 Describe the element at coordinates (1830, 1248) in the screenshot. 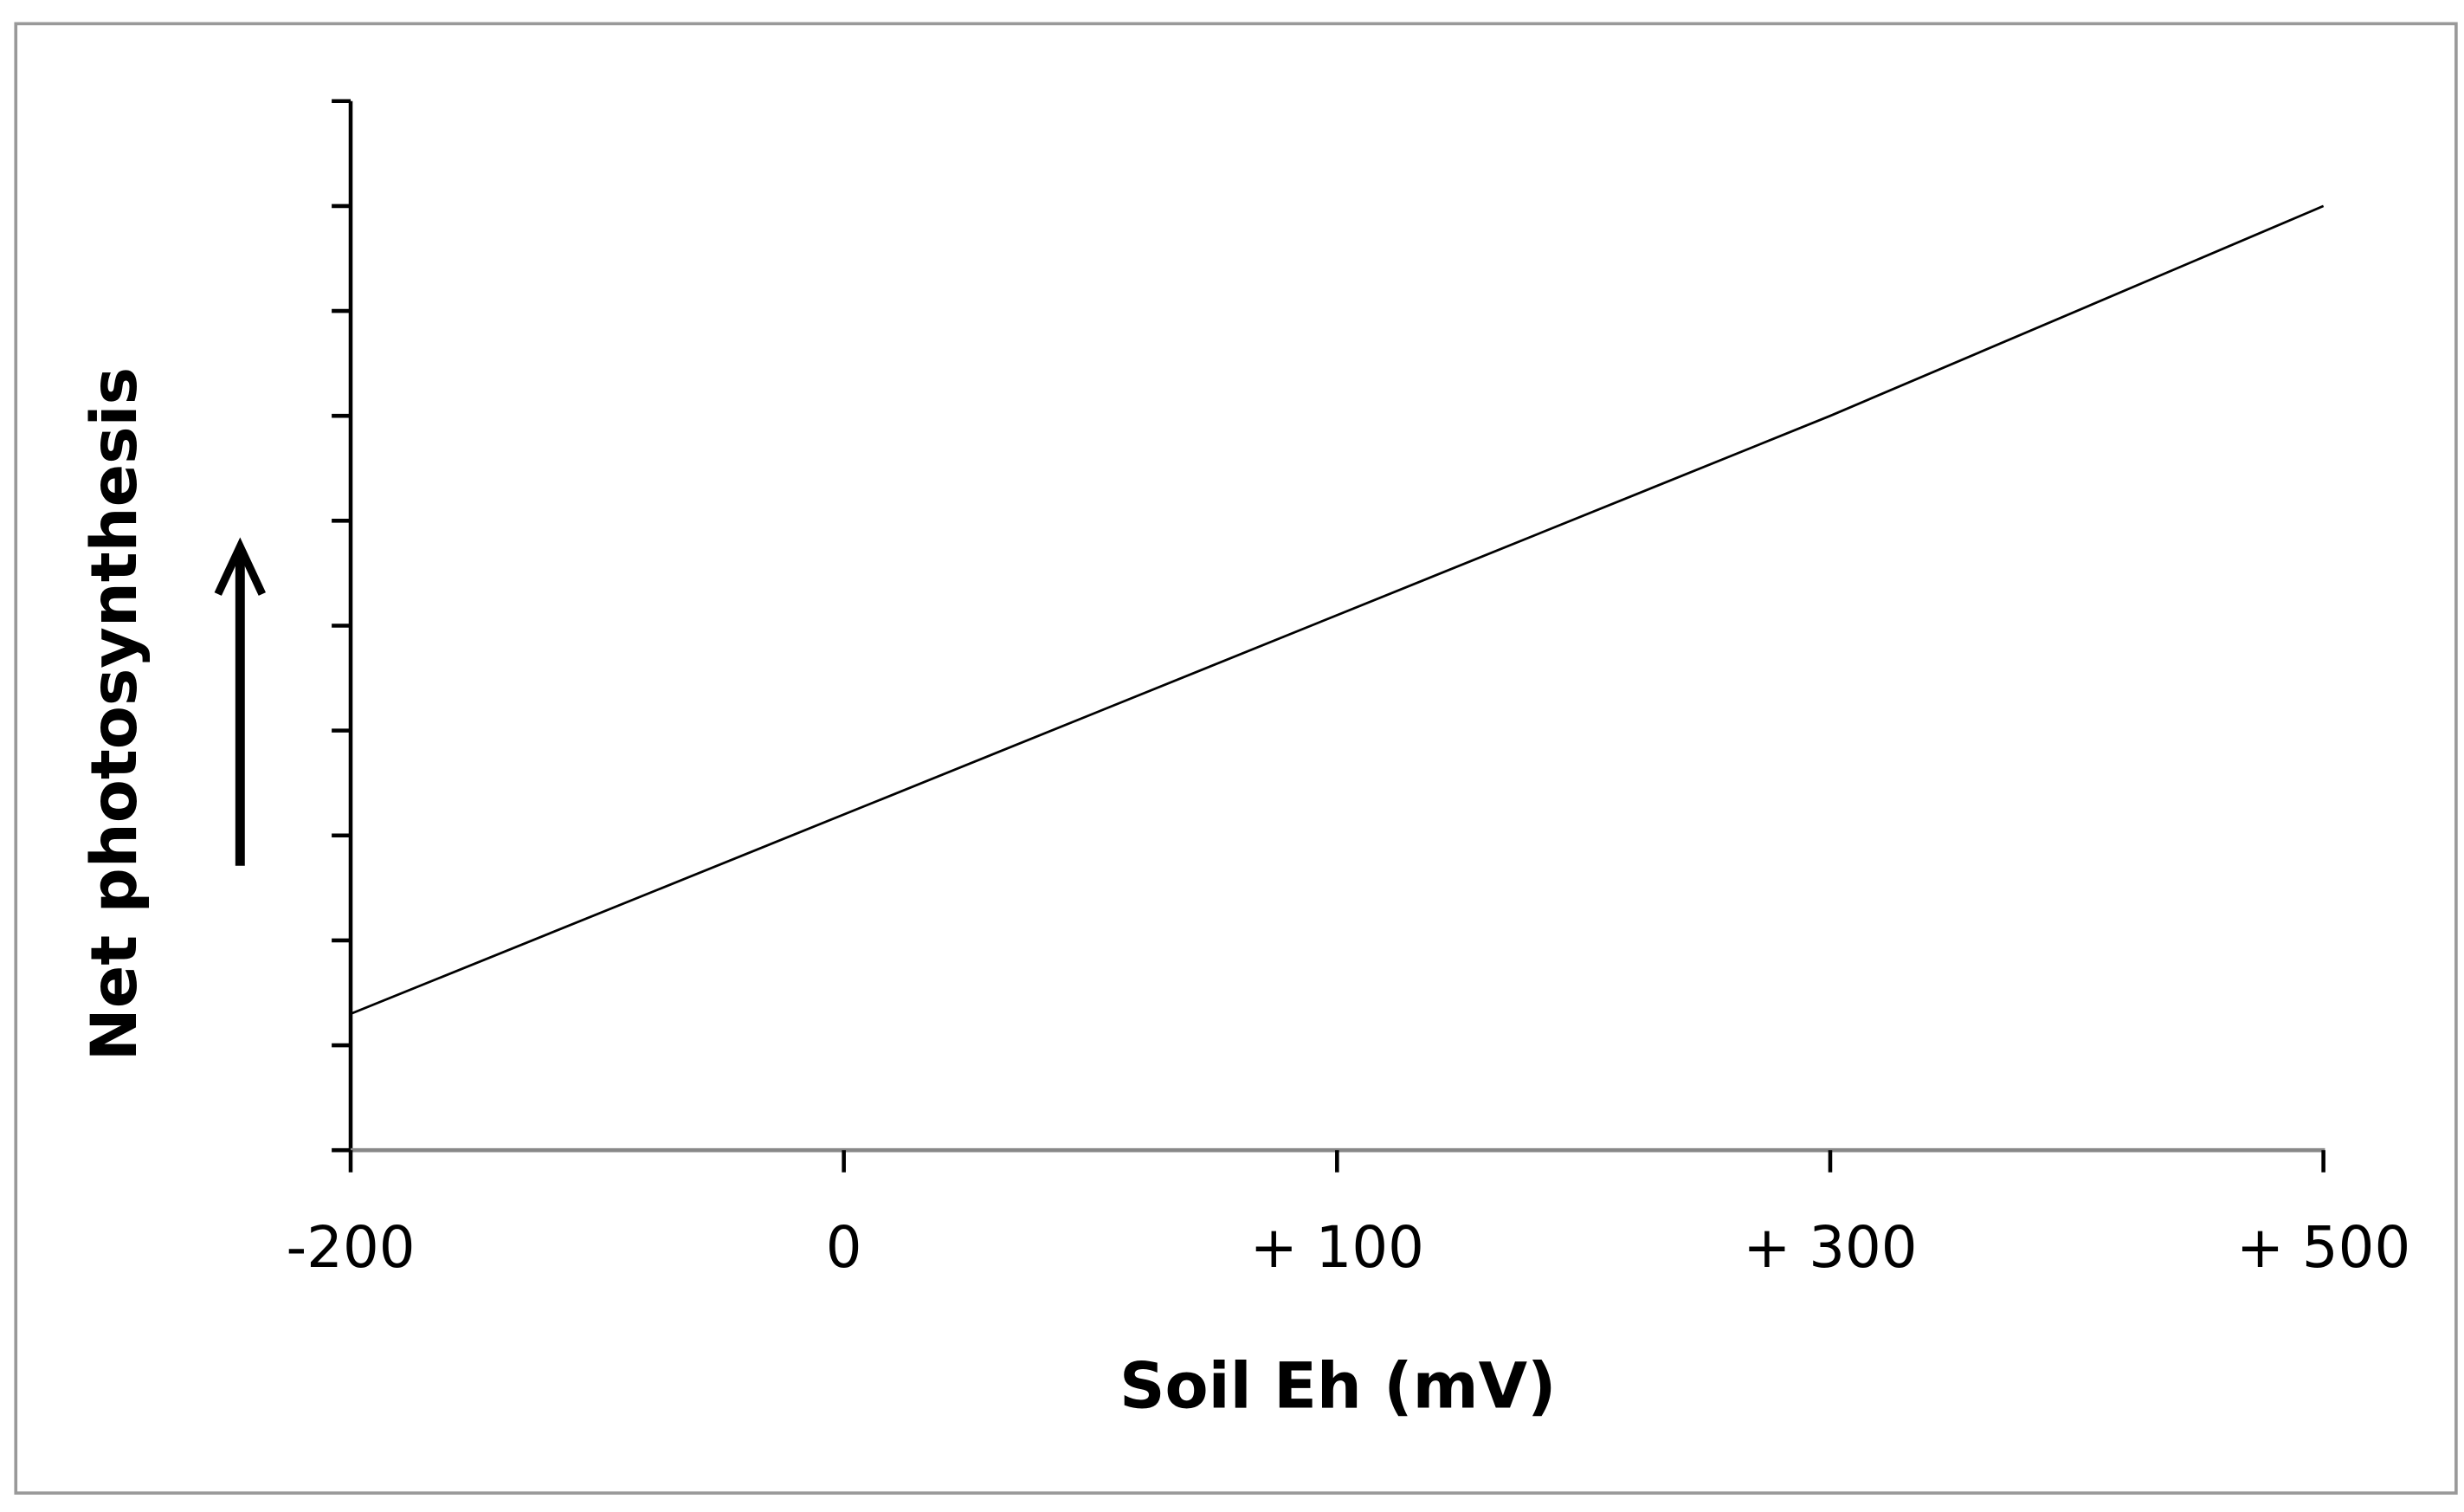

I see `x-tick-label: + 300` at that location.